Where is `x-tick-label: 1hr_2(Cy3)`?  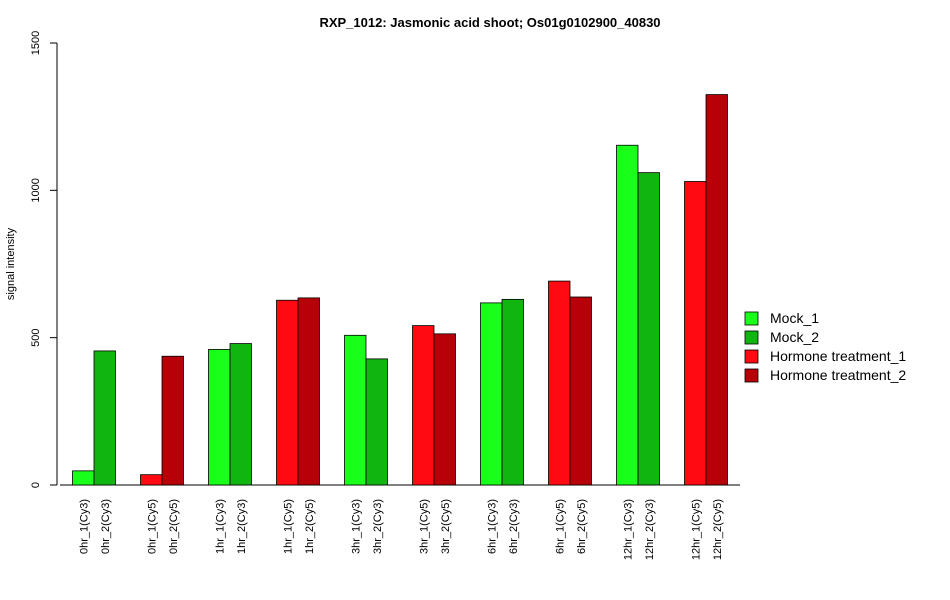
x-tick-label: 1hr_2(Cy3) is located at coordinates (242, 526).